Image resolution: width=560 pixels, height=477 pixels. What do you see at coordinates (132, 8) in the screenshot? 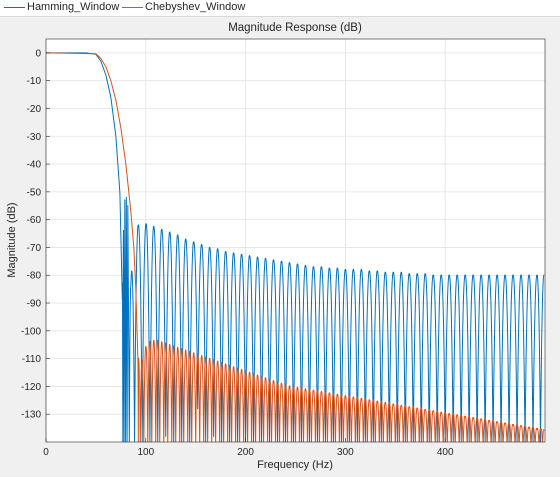
I see `legend-swatch-chebyshev` at bounding box center [132, 8].